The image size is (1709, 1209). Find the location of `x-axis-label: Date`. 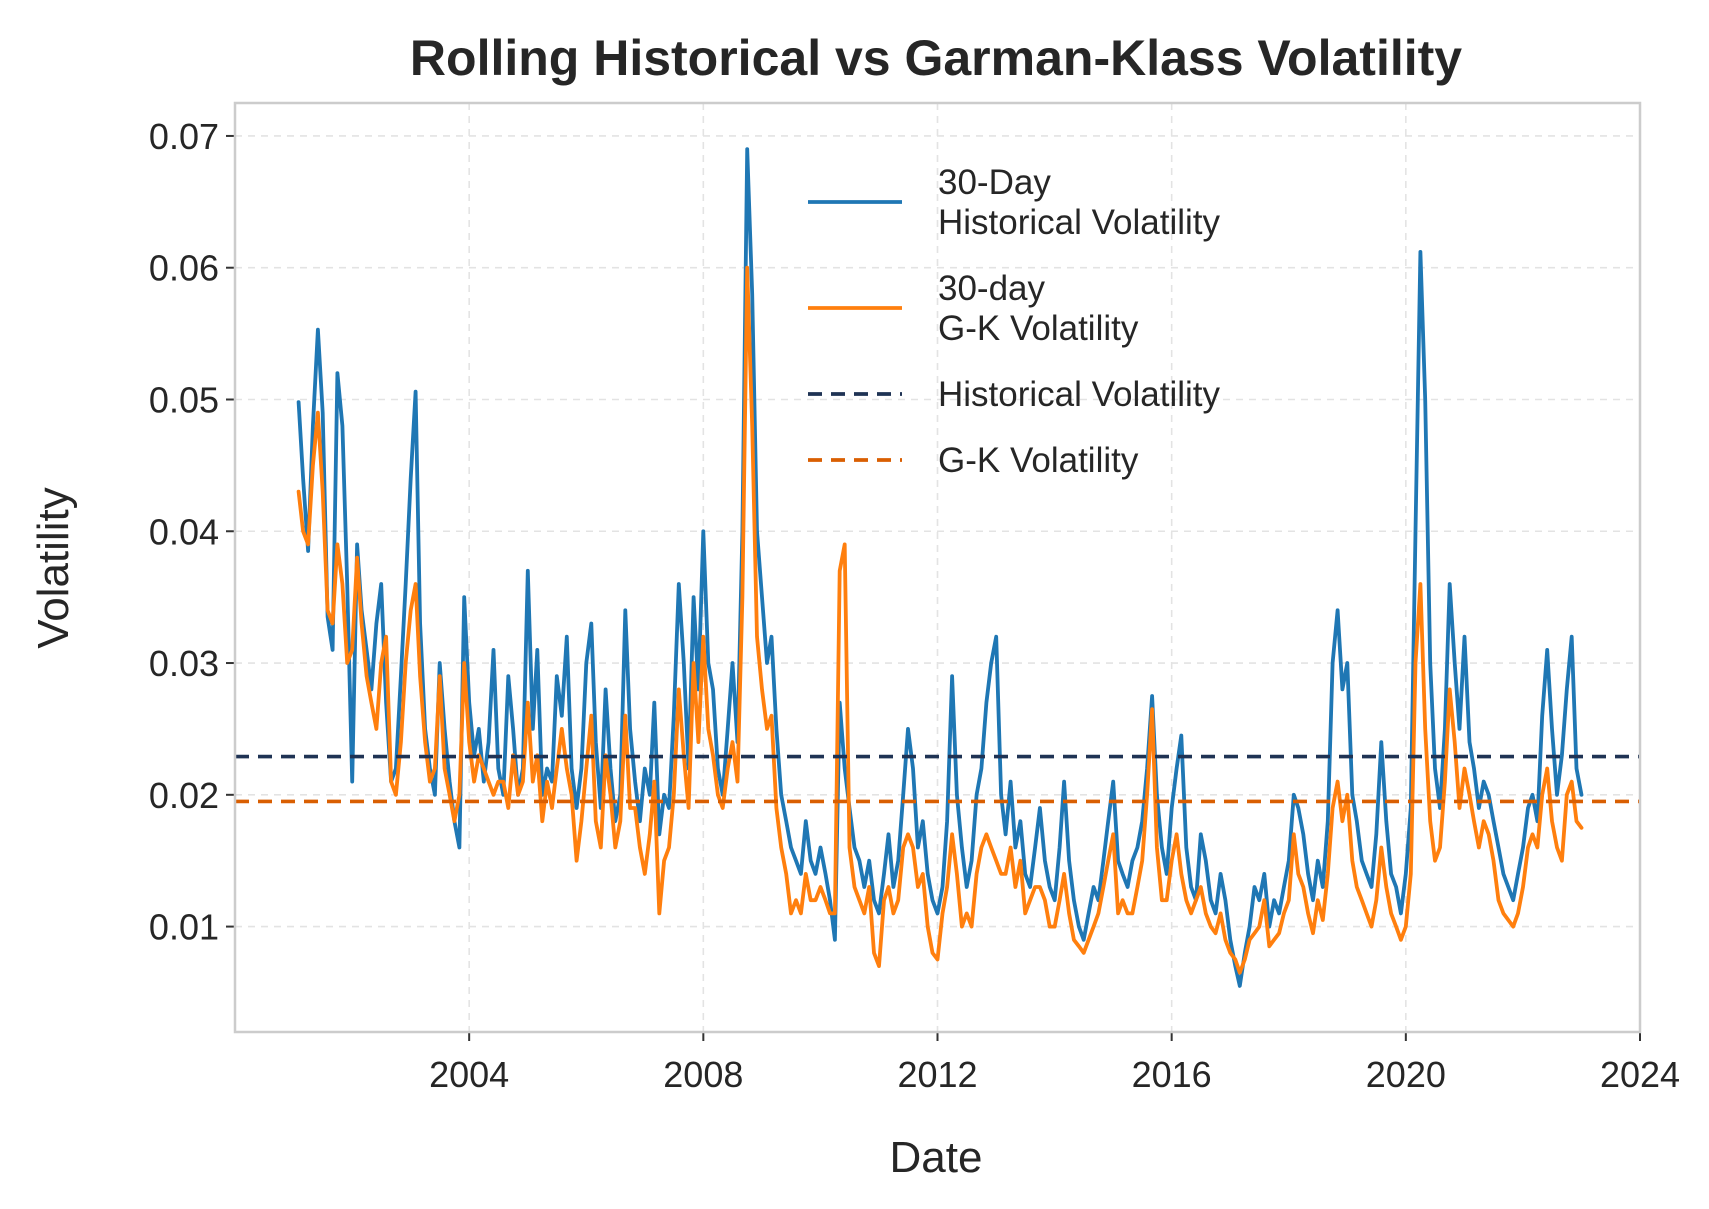

x-axis-label: Date is located at coordinates (936, 1157).